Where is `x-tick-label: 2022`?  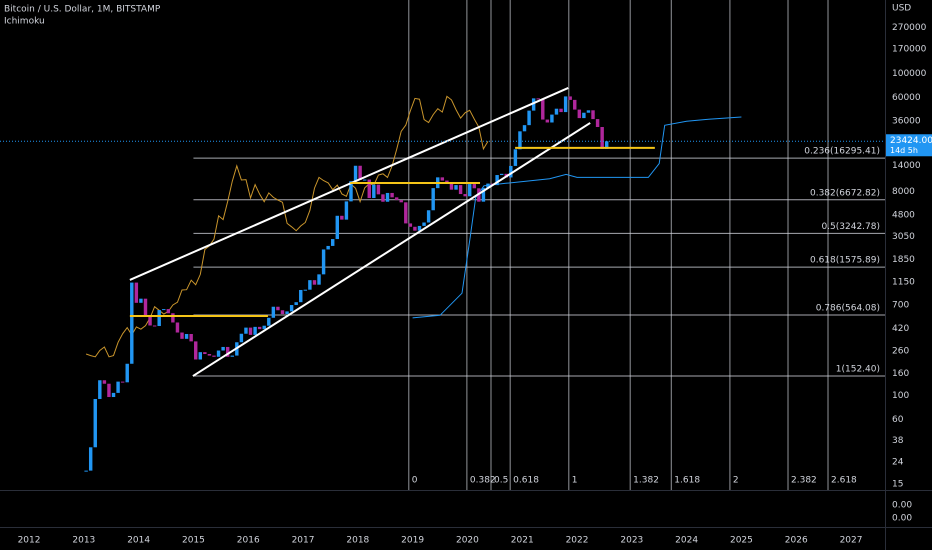
x-tick-label: 2022 is located at coordinates (577, 541).